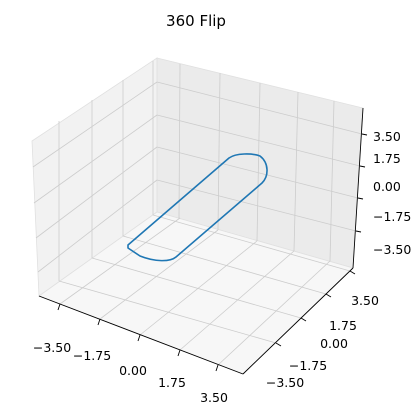 Image resolution: width=414 pixels, height=416 pixels. What do you see at coordinates (214, 397) in the screenshot?
I see `x-tick-label: 3.50` at bounding box center [214, 397].